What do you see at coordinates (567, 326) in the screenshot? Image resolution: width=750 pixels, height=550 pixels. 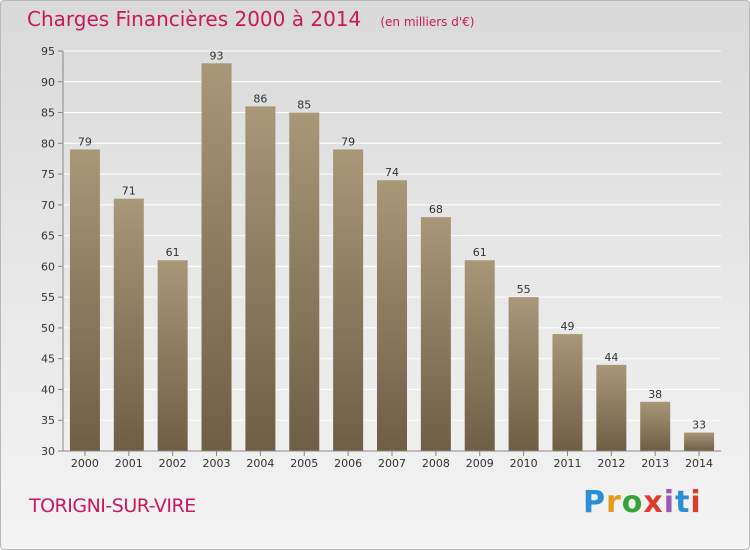 I see `value-label-2011: 49` at bounding box center [567, 326].